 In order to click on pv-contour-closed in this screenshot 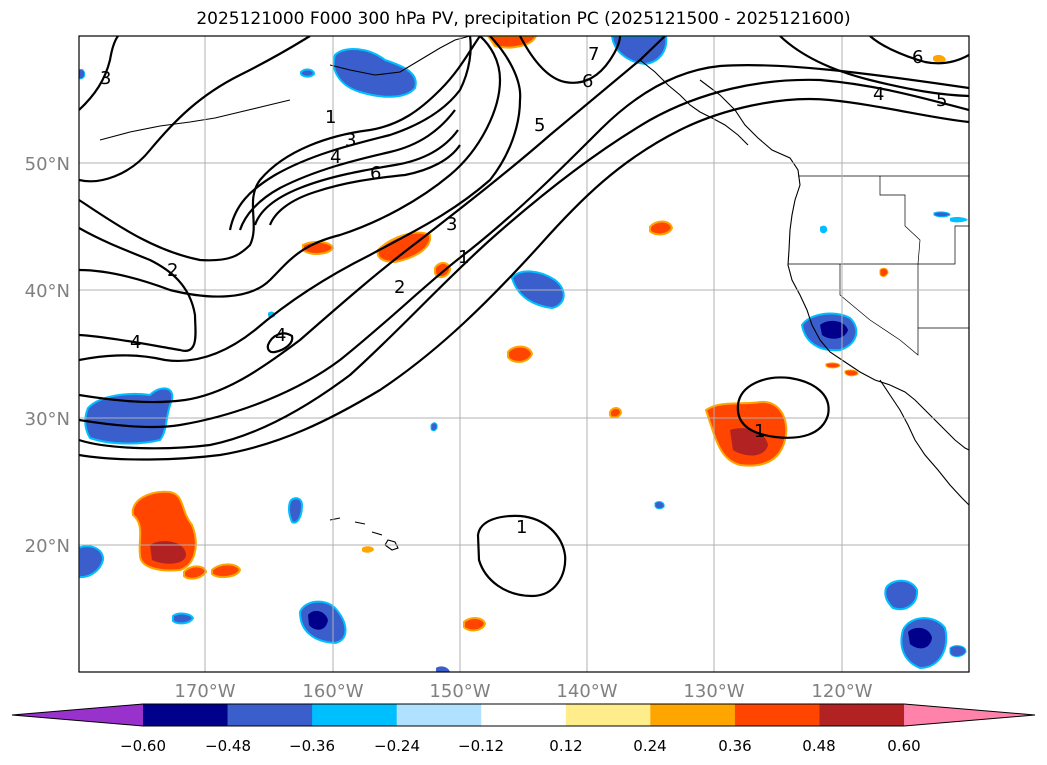, I will do `click(521, 556)`.